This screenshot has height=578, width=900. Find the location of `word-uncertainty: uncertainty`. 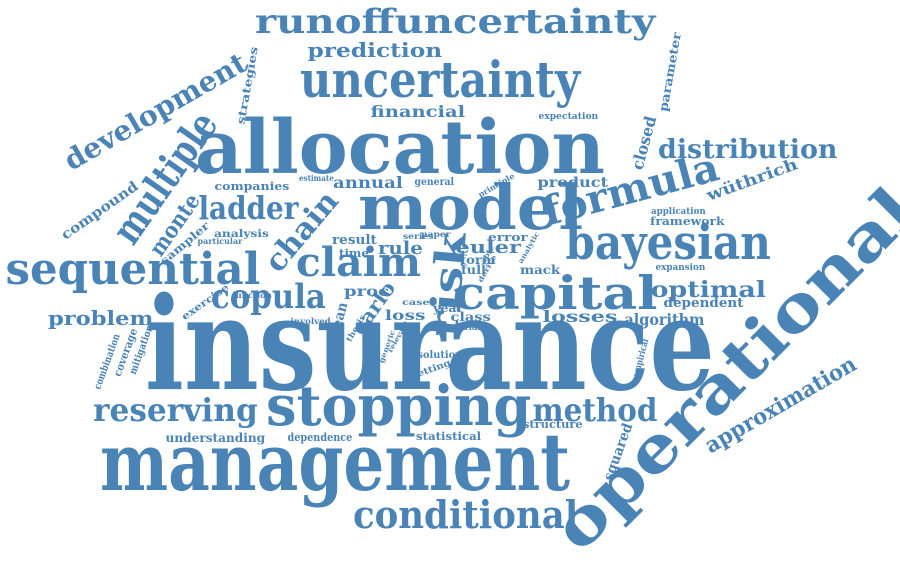

word-uncertainty: uncertainty is located at coordinates (440, 79).